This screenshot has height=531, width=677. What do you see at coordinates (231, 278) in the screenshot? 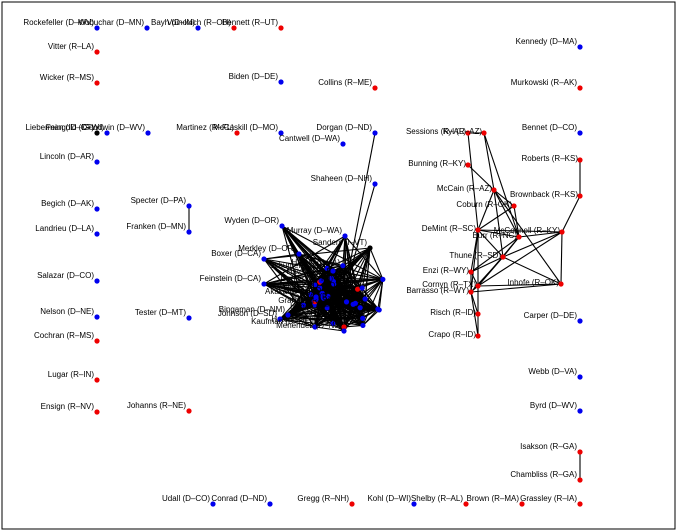
I see `node-label: Feinstein (D–CA)` at bounding box center [231, 278].